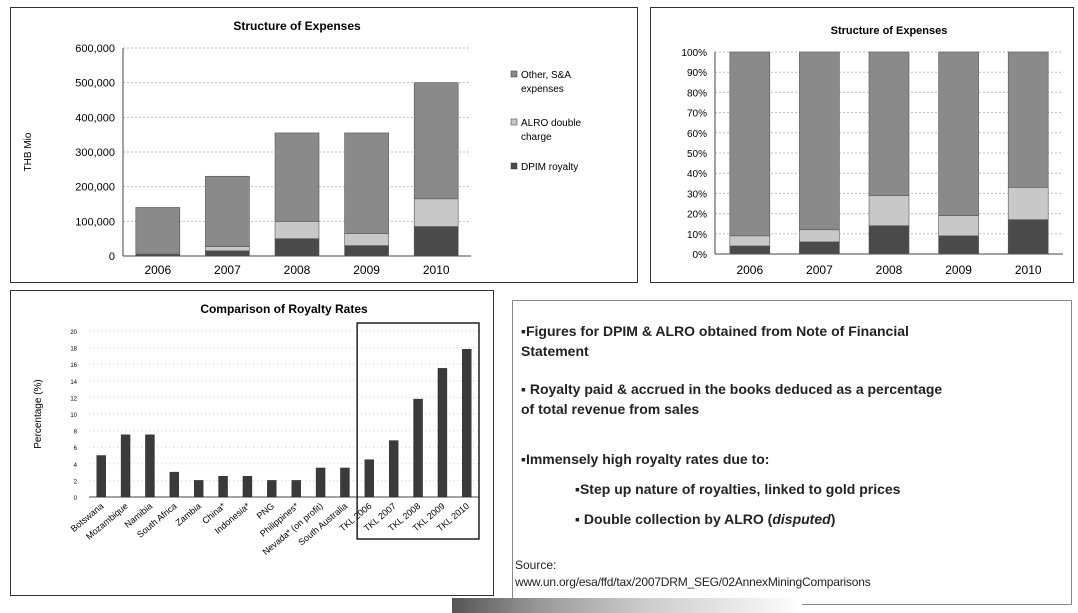  What do you see at coordinates (73, 333) in the screenshot?
I see `y-tick-label: 20` at bounding box center [73, 333].